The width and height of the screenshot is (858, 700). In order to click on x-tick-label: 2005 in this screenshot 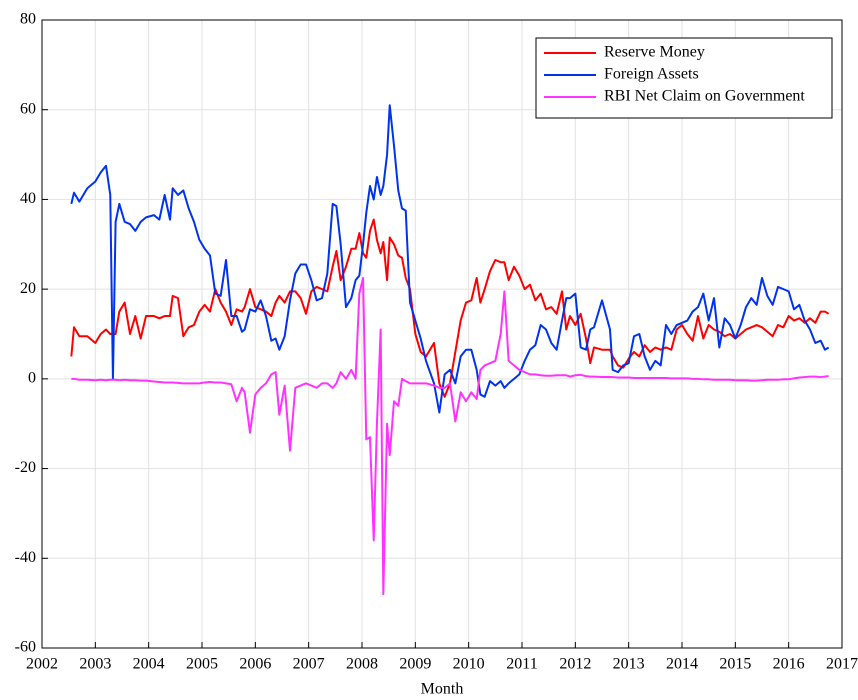, I will do `click(202, 664)`.